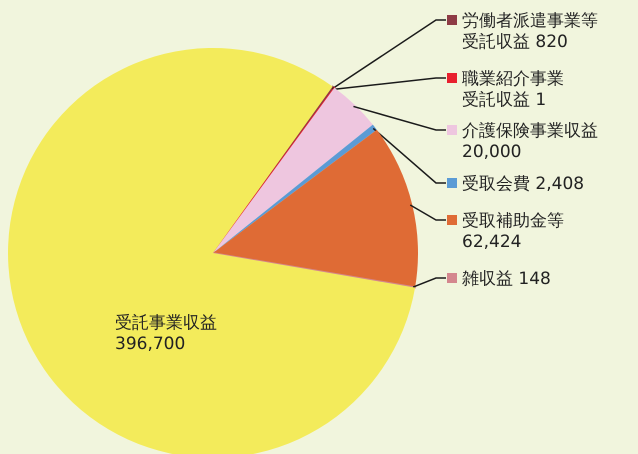 Image resolution: width=638 pixels, height=454 pixels. What do you see at coordinates (530, 31) in the screenshot?
I see `legend-label: 労働者派遣事業等受託収益 820` at bounding box center [530, 31].